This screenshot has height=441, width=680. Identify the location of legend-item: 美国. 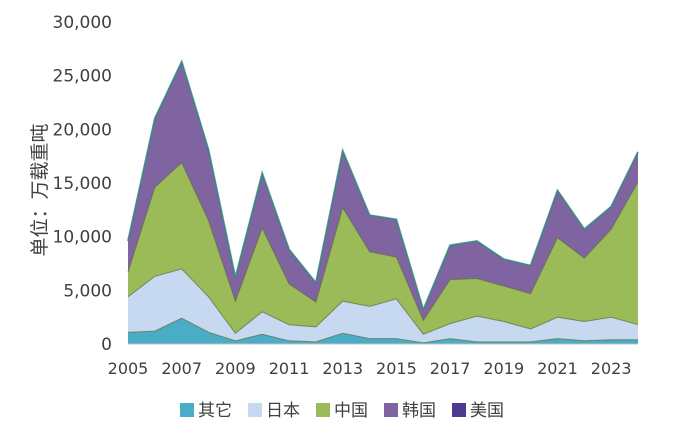
(478, 411).